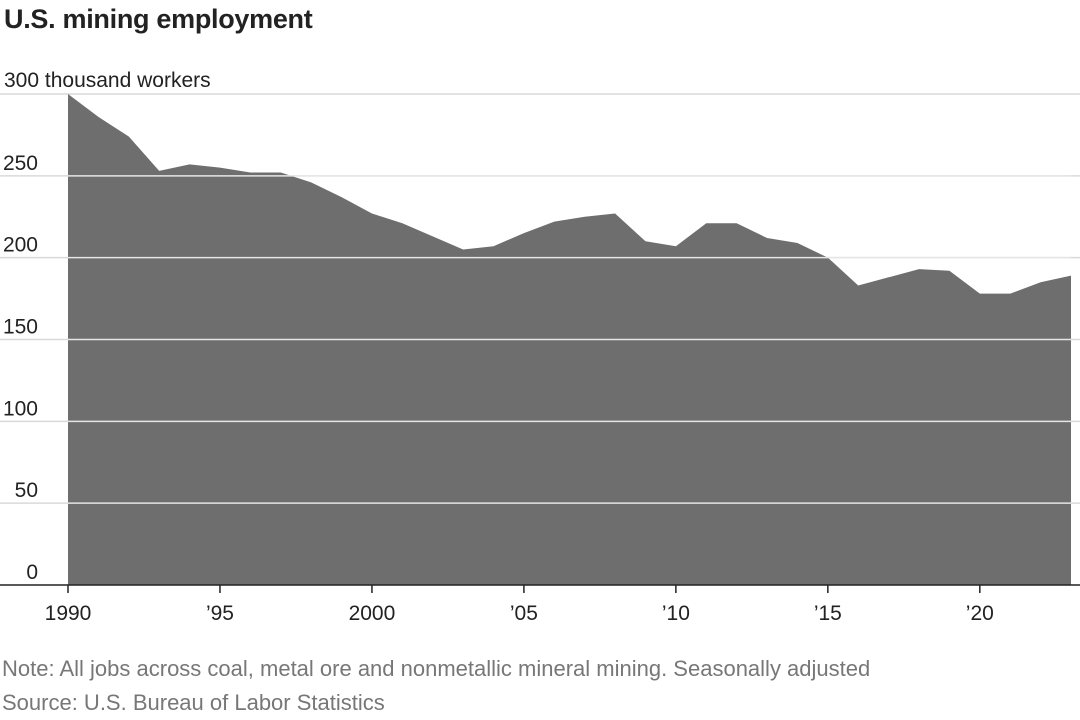 This screenshot has height=720, width=1080. I want to click on chart-title: U.S. mining employment, so click(158, 19).